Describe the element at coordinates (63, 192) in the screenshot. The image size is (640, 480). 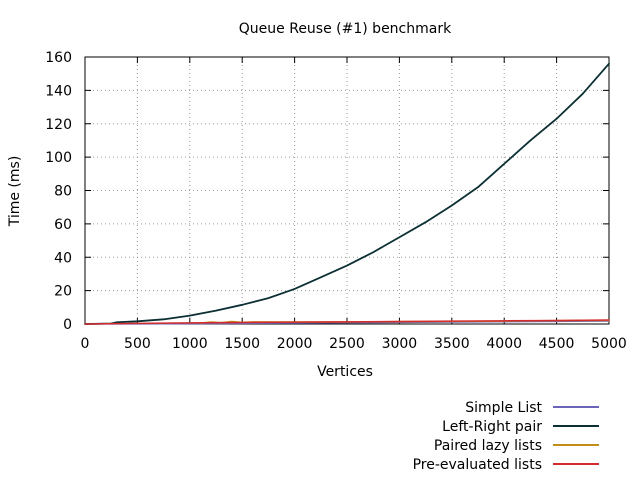
I see `y-tick-label: 80` at that location.